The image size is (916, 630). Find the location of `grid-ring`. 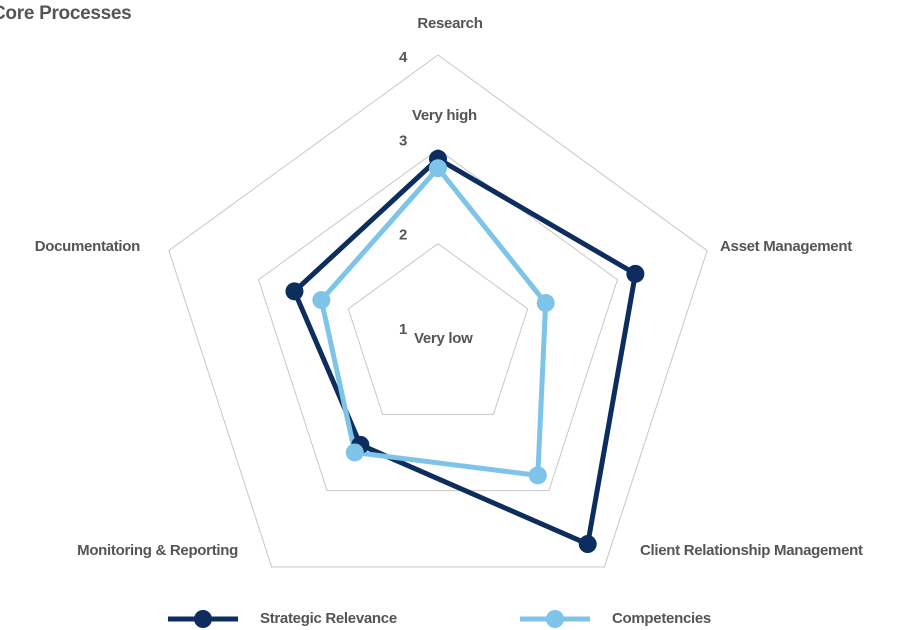

grid-ring is located at coordinates (438, 329).